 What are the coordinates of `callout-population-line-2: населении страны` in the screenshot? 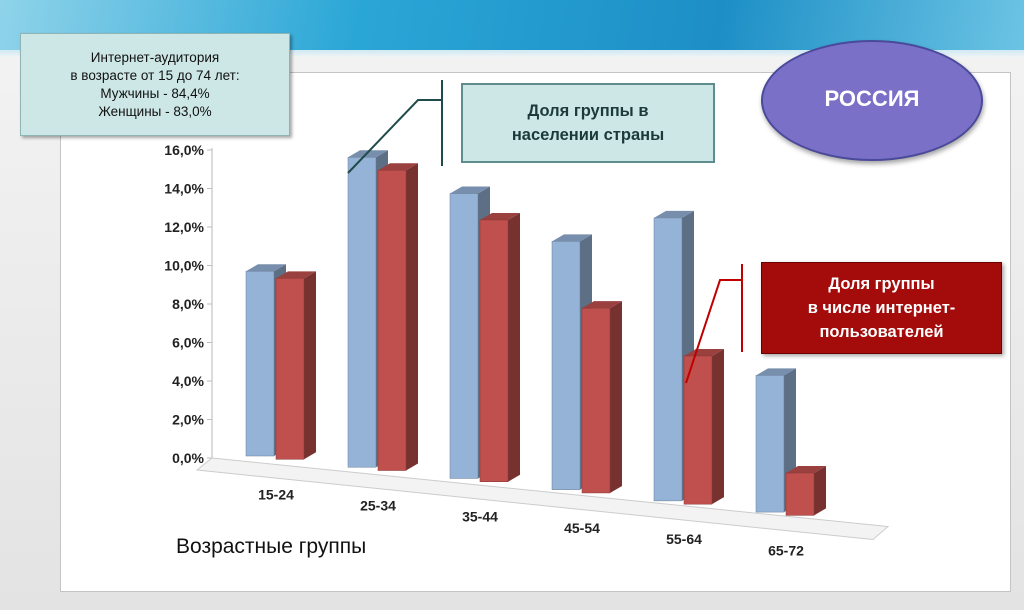 It's located at (588, 135).